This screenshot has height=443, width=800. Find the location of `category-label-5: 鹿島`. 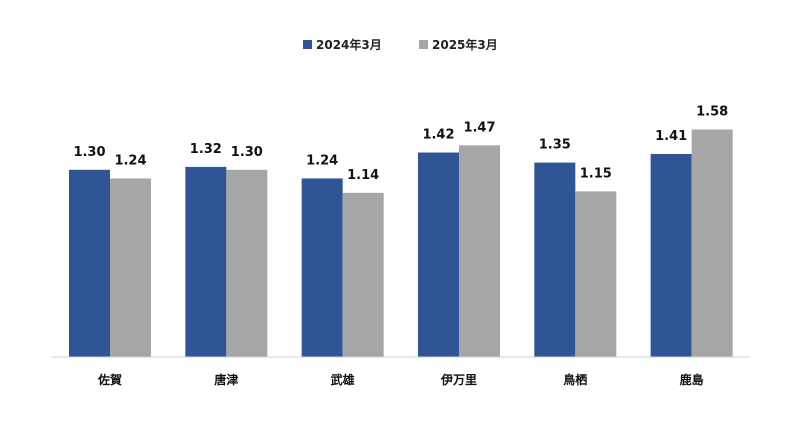

category-label-5: 鹿島 is located at coordinates (692, 379).